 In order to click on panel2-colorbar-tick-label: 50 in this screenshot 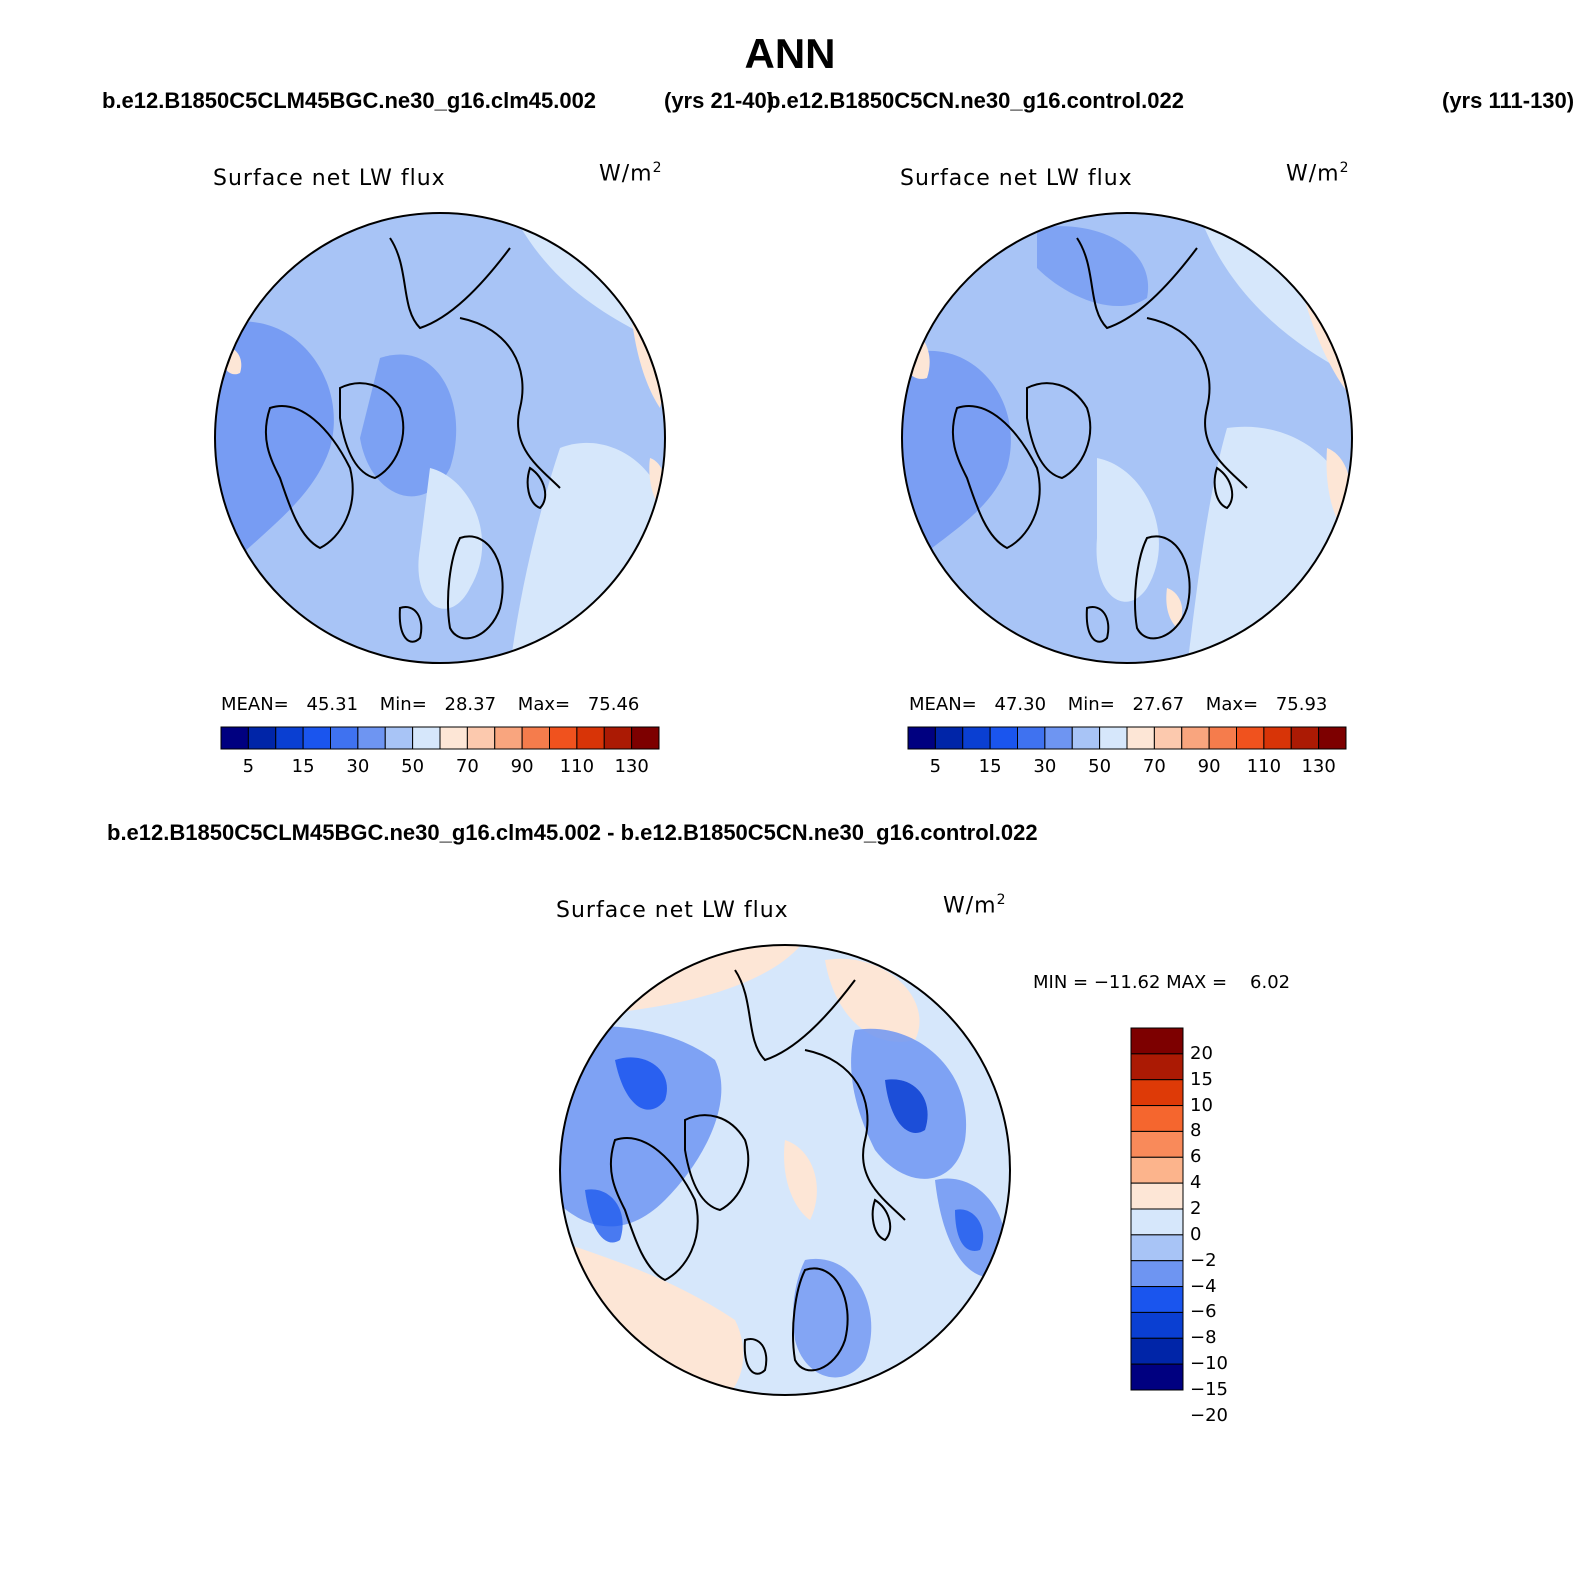, I will do `click(1100, 766)`.